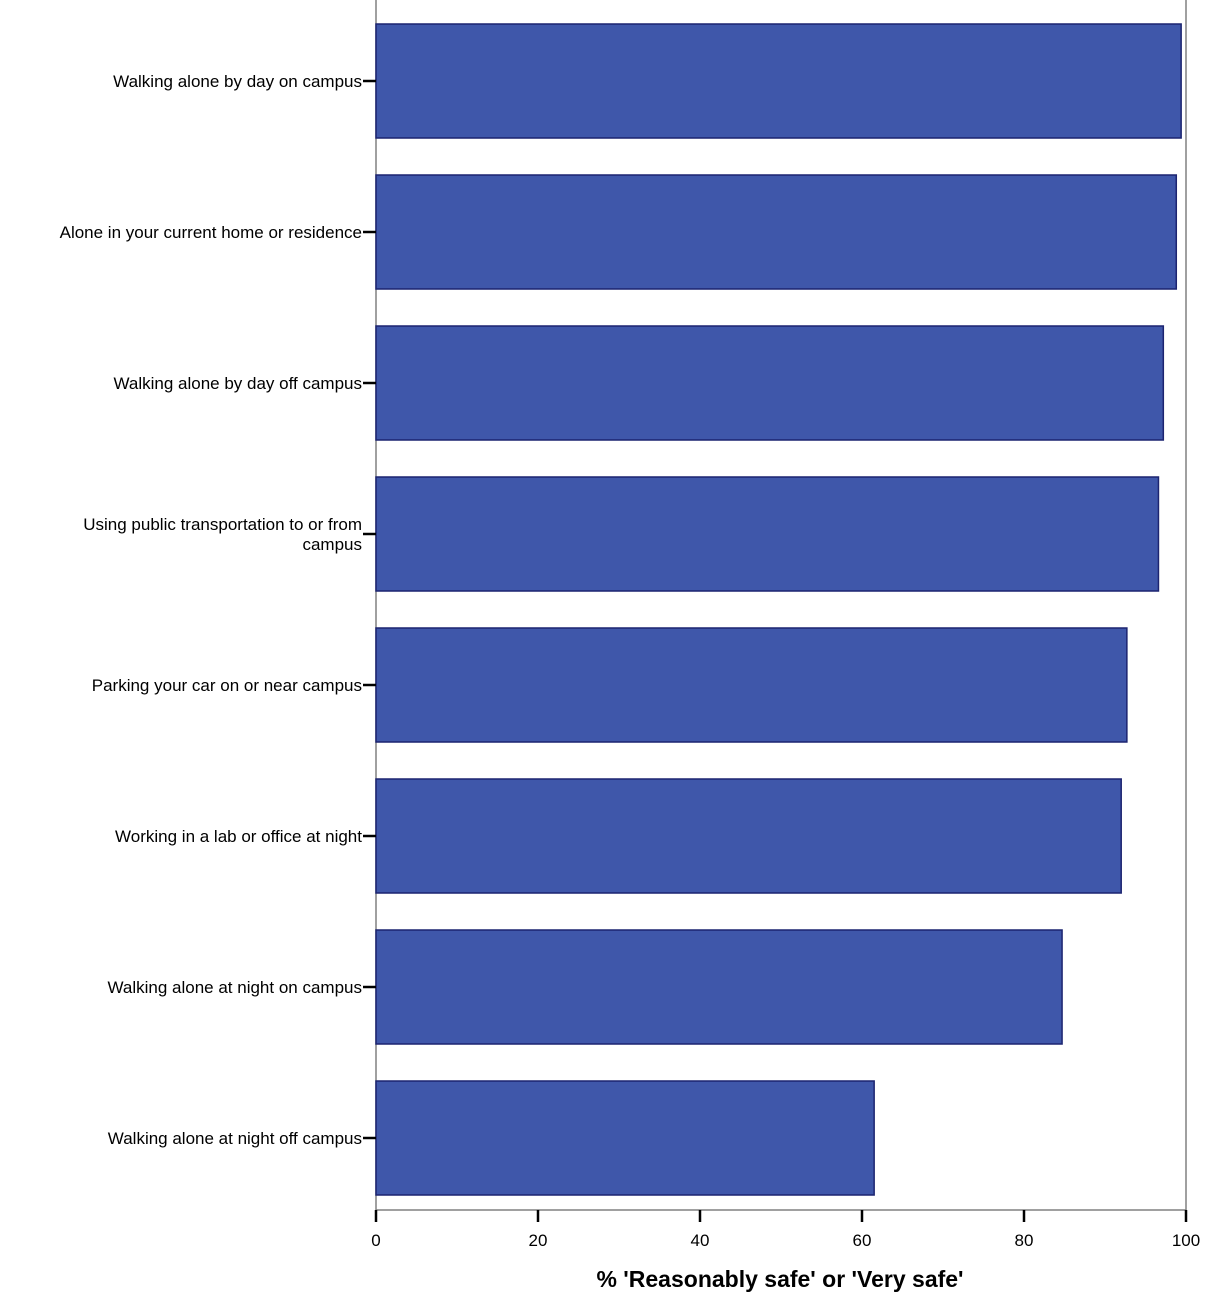 Image resolution: width=1210 pixels, height=1302 pixels. I want to click on category-label: Working in a lab or office at night, so click(238, 836).